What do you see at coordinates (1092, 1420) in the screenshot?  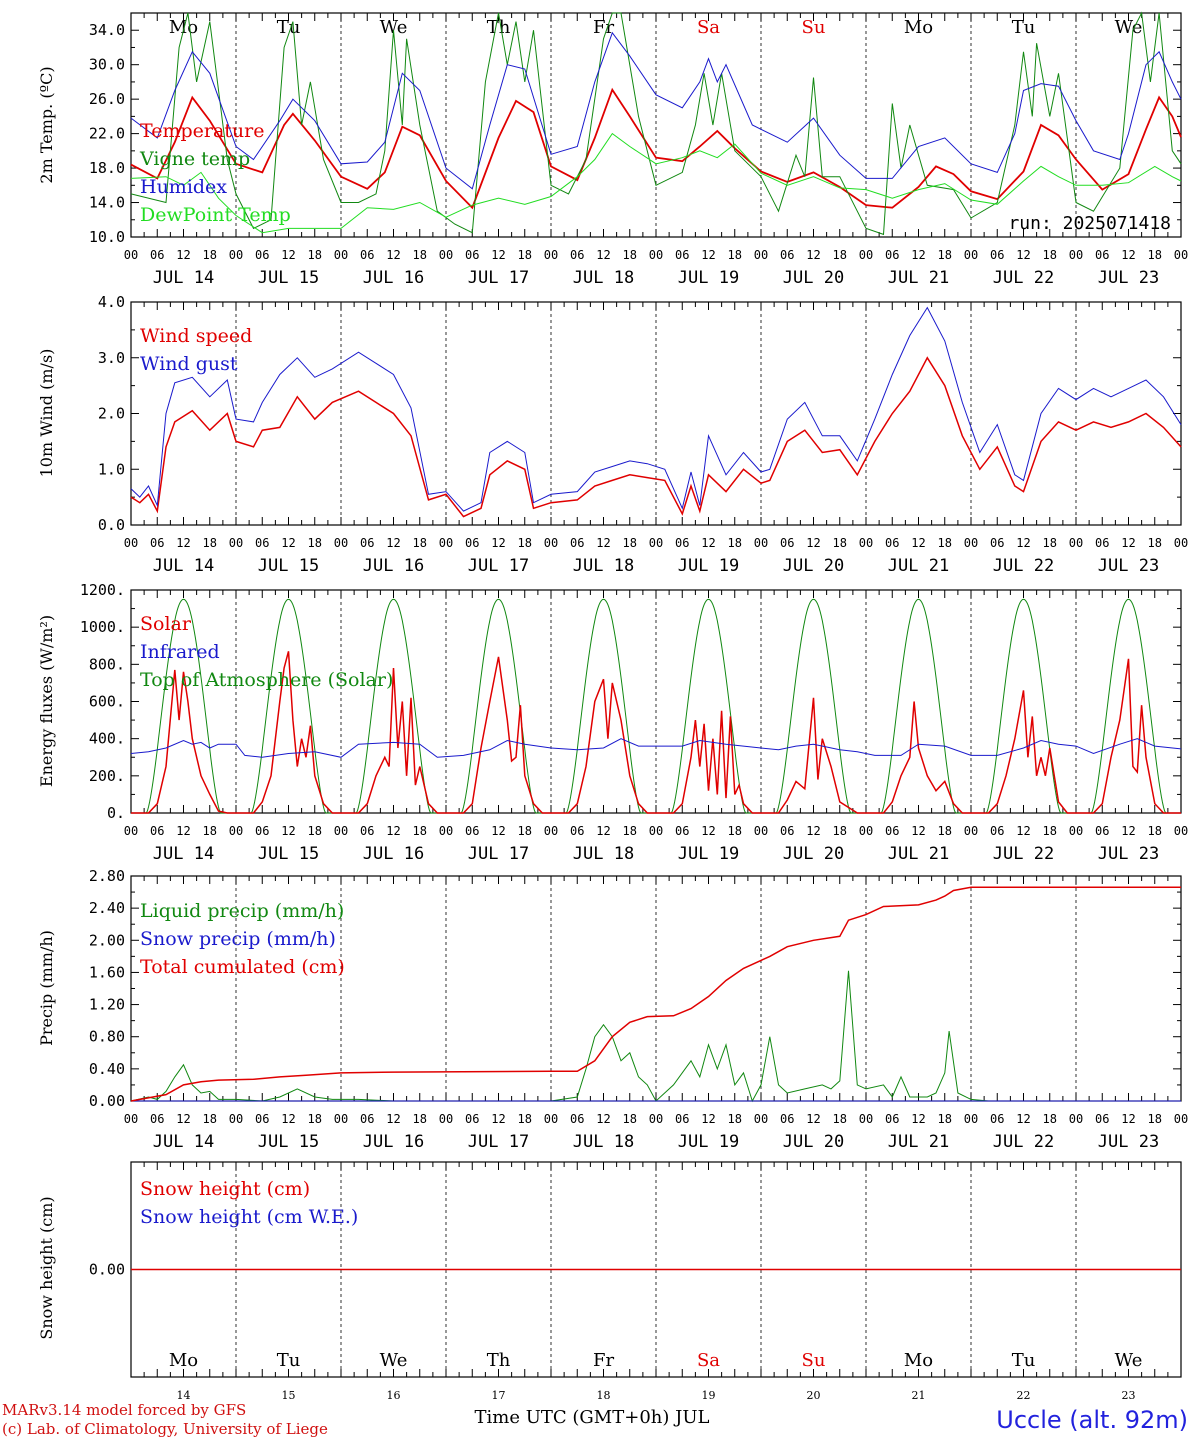 I see `station-name: Uccle (alt. 92m)` at bounding box center [1092, 1420].